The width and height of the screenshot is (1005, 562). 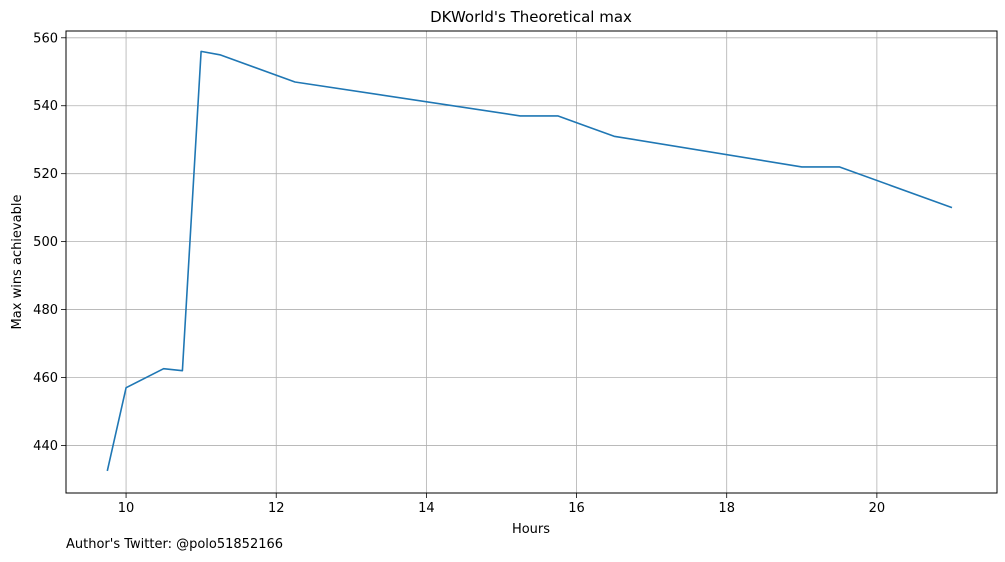 I want to click on x-tick-label: 18, so click(x=726, y=508).